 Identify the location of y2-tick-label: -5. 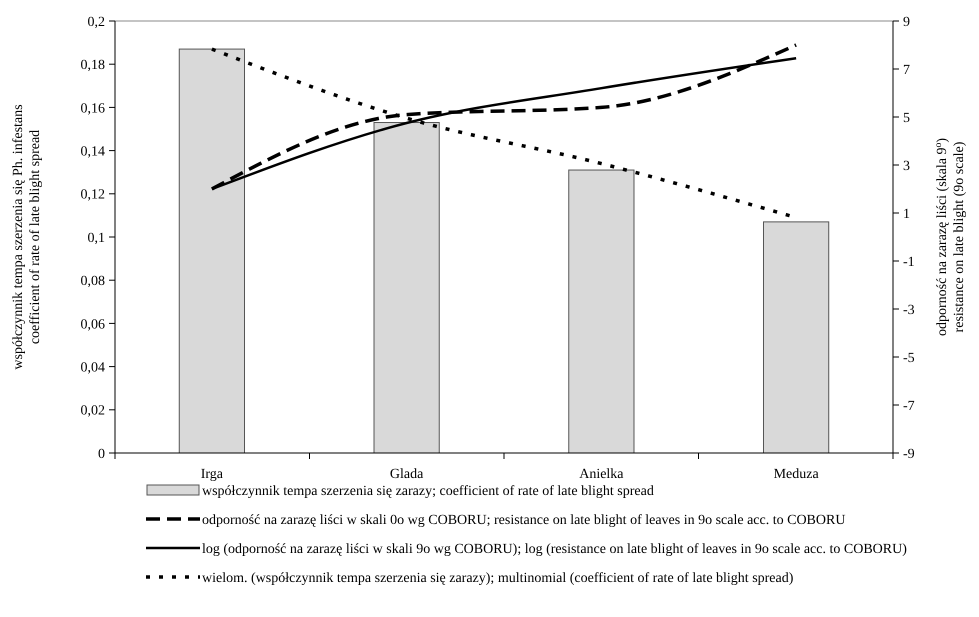
(909, 358).